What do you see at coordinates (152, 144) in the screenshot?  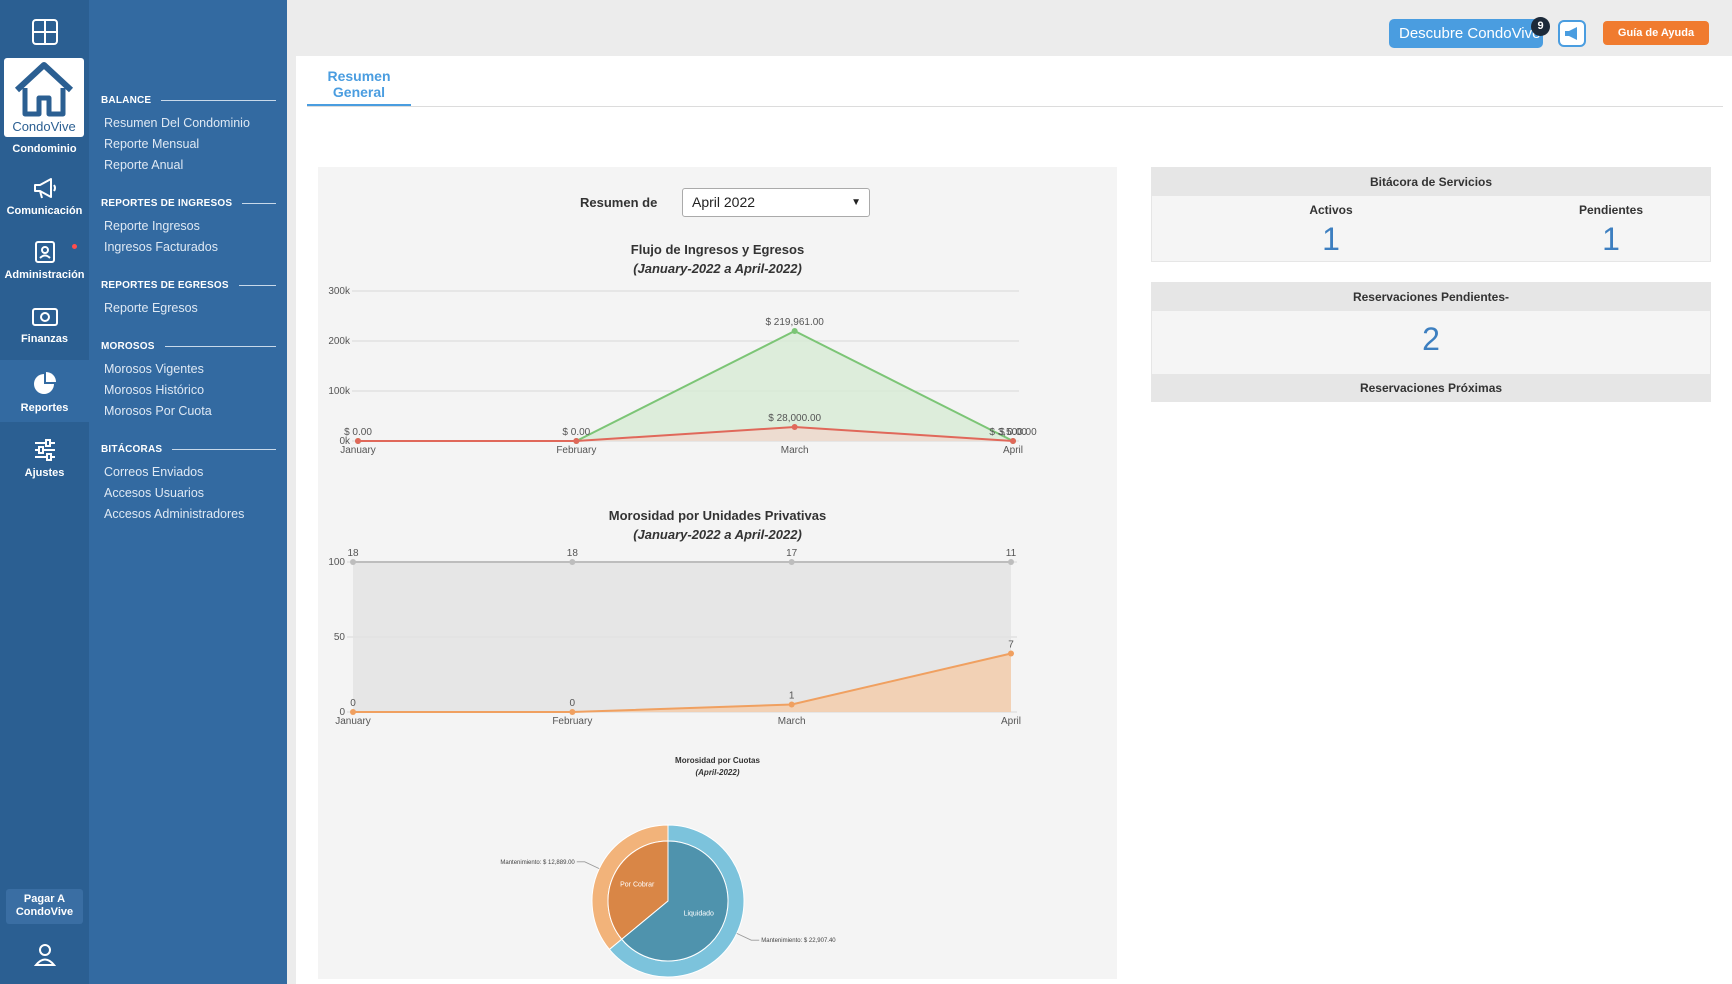 I see `menu-link-reporte-mensual: Reporte Mensual` at bounding box center [152, 144].